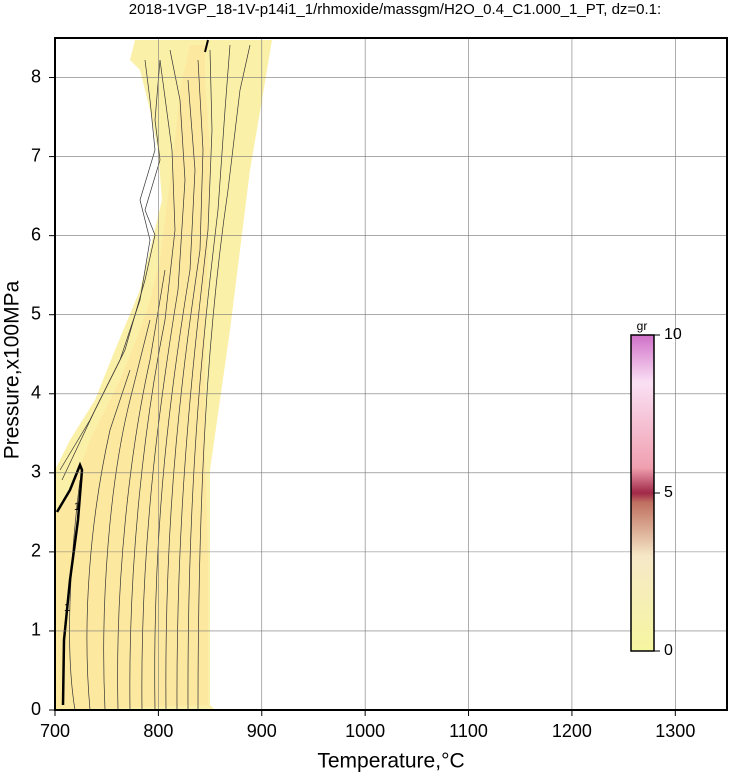  What do you see at coordinates (36, 472) in the screenshot?
I see `y-tick-label: 3` at bounding box center [36, 472].